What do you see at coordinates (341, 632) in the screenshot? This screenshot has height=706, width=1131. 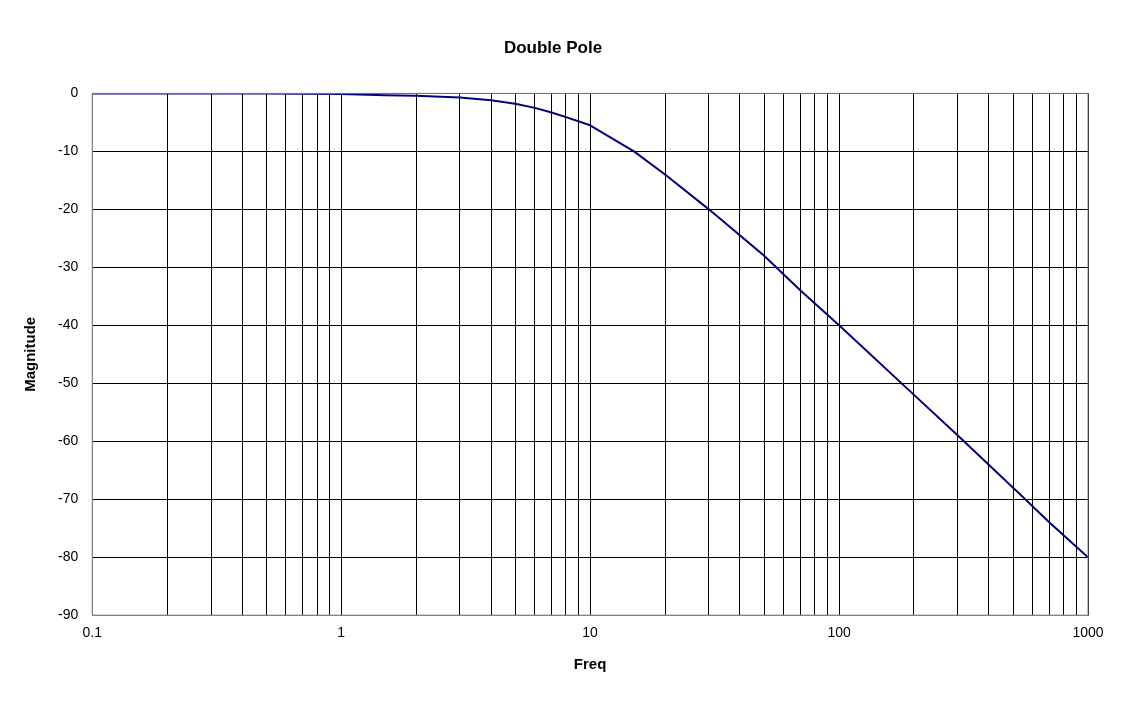 I see `x-tick-label: 1` at bounding box center [341, 632].